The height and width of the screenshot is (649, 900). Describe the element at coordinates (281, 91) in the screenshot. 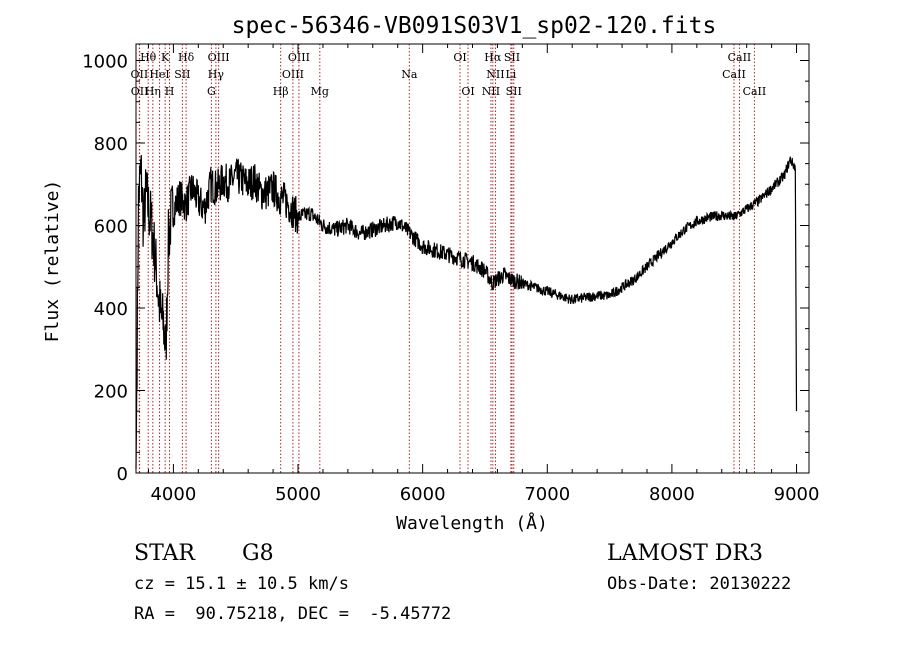

I see `spectral-line-label: Hβ` at that location.